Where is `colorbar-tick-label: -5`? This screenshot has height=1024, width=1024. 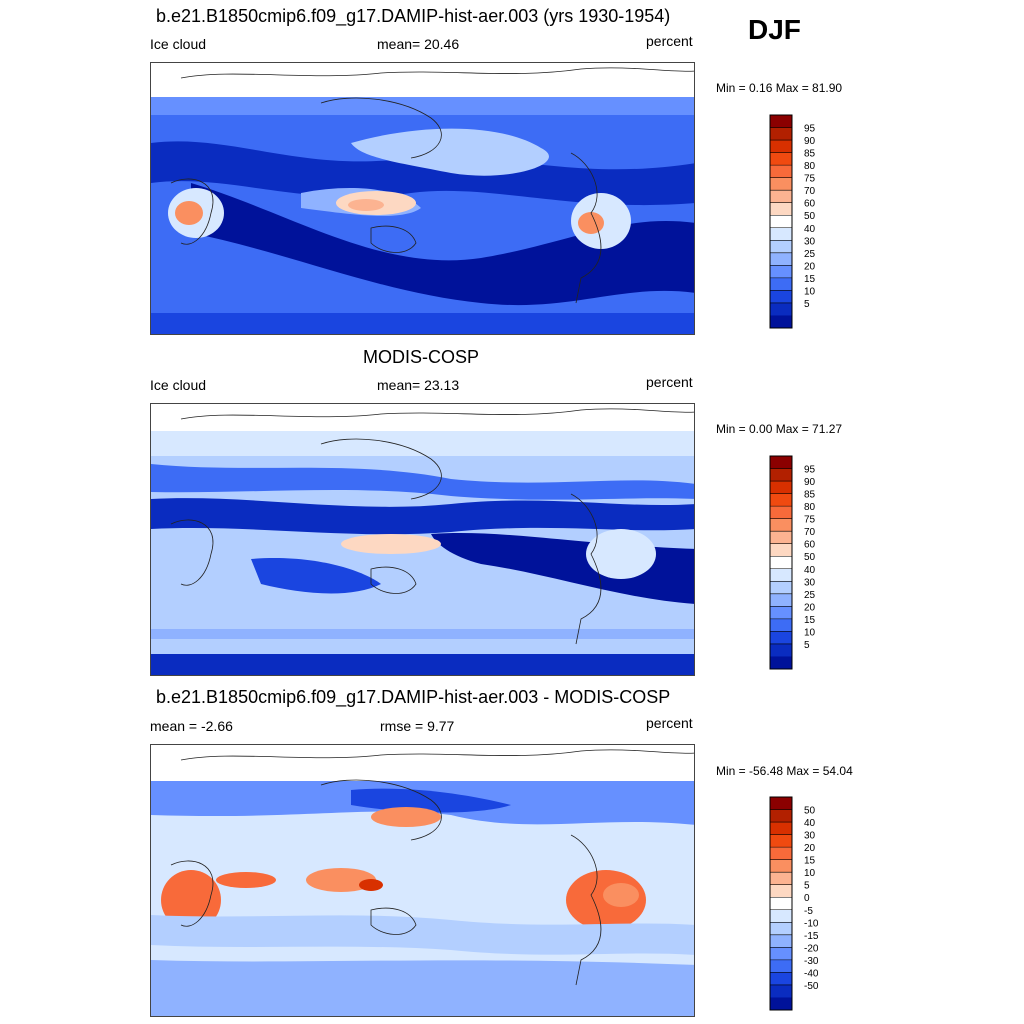
colorbar-tick-label: -5 is located at coordinates (808, 911).